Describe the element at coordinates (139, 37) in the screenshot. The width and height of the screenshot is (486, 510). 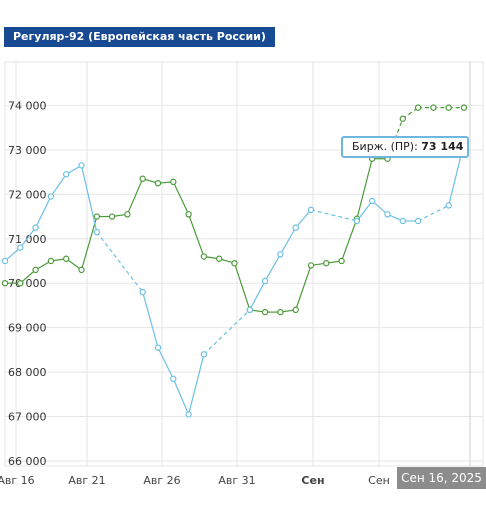
I see `chart-title: Регуляр-92 (Европейская часть России)` at that location.